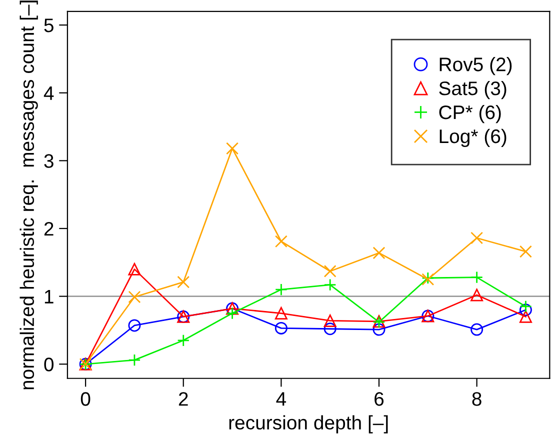 Image resolution: width=553 pixels, height=441 pixels. What do you see at coordinates (308, 424) in the screenshot?
I see `x-axis-title: recursion depth [–]` at bounding box center [308, 424].